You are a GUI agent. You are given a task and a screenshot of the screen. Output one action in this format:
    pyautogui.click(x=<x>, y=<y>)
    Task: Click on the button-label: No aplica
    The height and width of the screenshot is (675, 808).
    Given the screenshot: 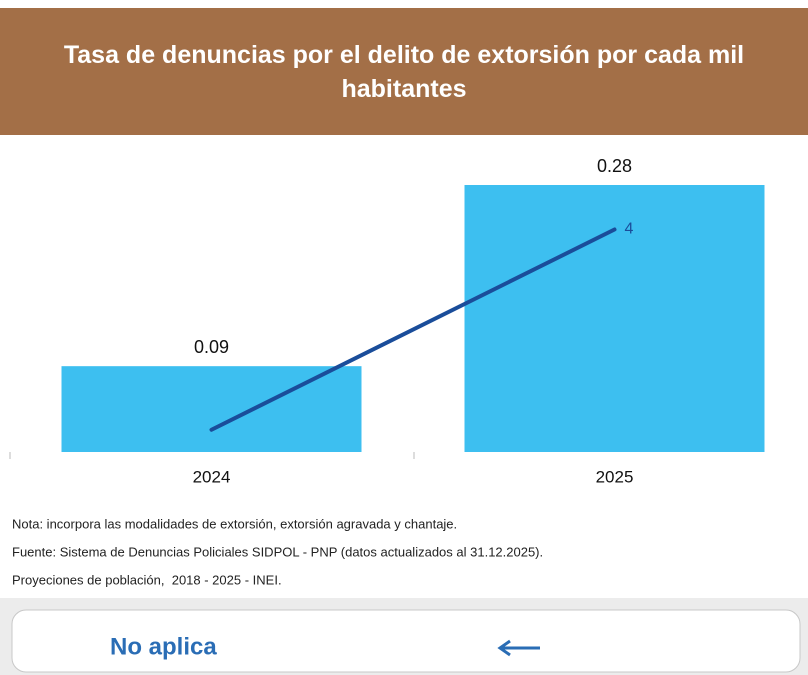 What is the action you would take?
    pyautogui.click(x=163, y=646)
    